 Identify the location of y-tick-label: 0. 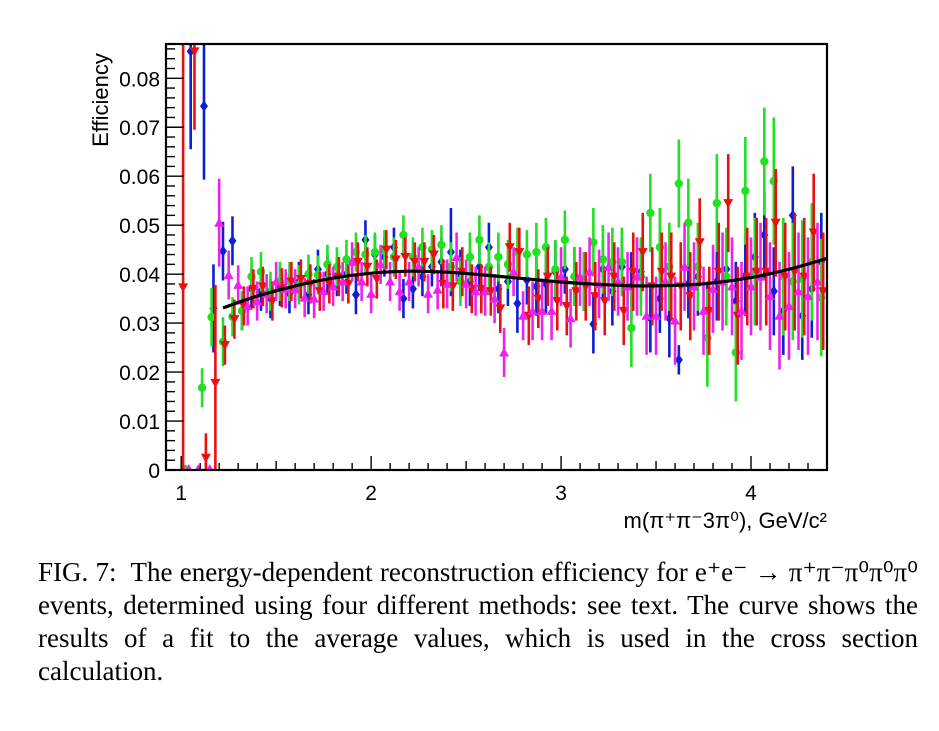
(154, 471).